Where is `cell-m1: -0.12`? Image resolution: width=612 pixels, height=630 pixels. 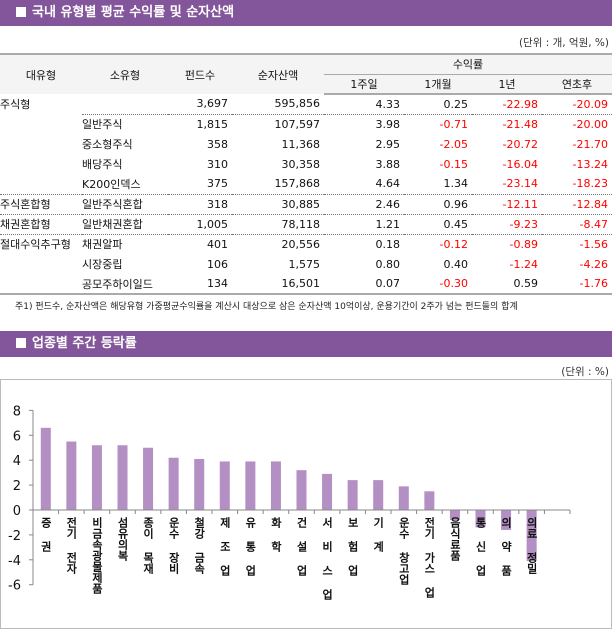
cell-m1: -0.12 is located at coordinates (453, 244).